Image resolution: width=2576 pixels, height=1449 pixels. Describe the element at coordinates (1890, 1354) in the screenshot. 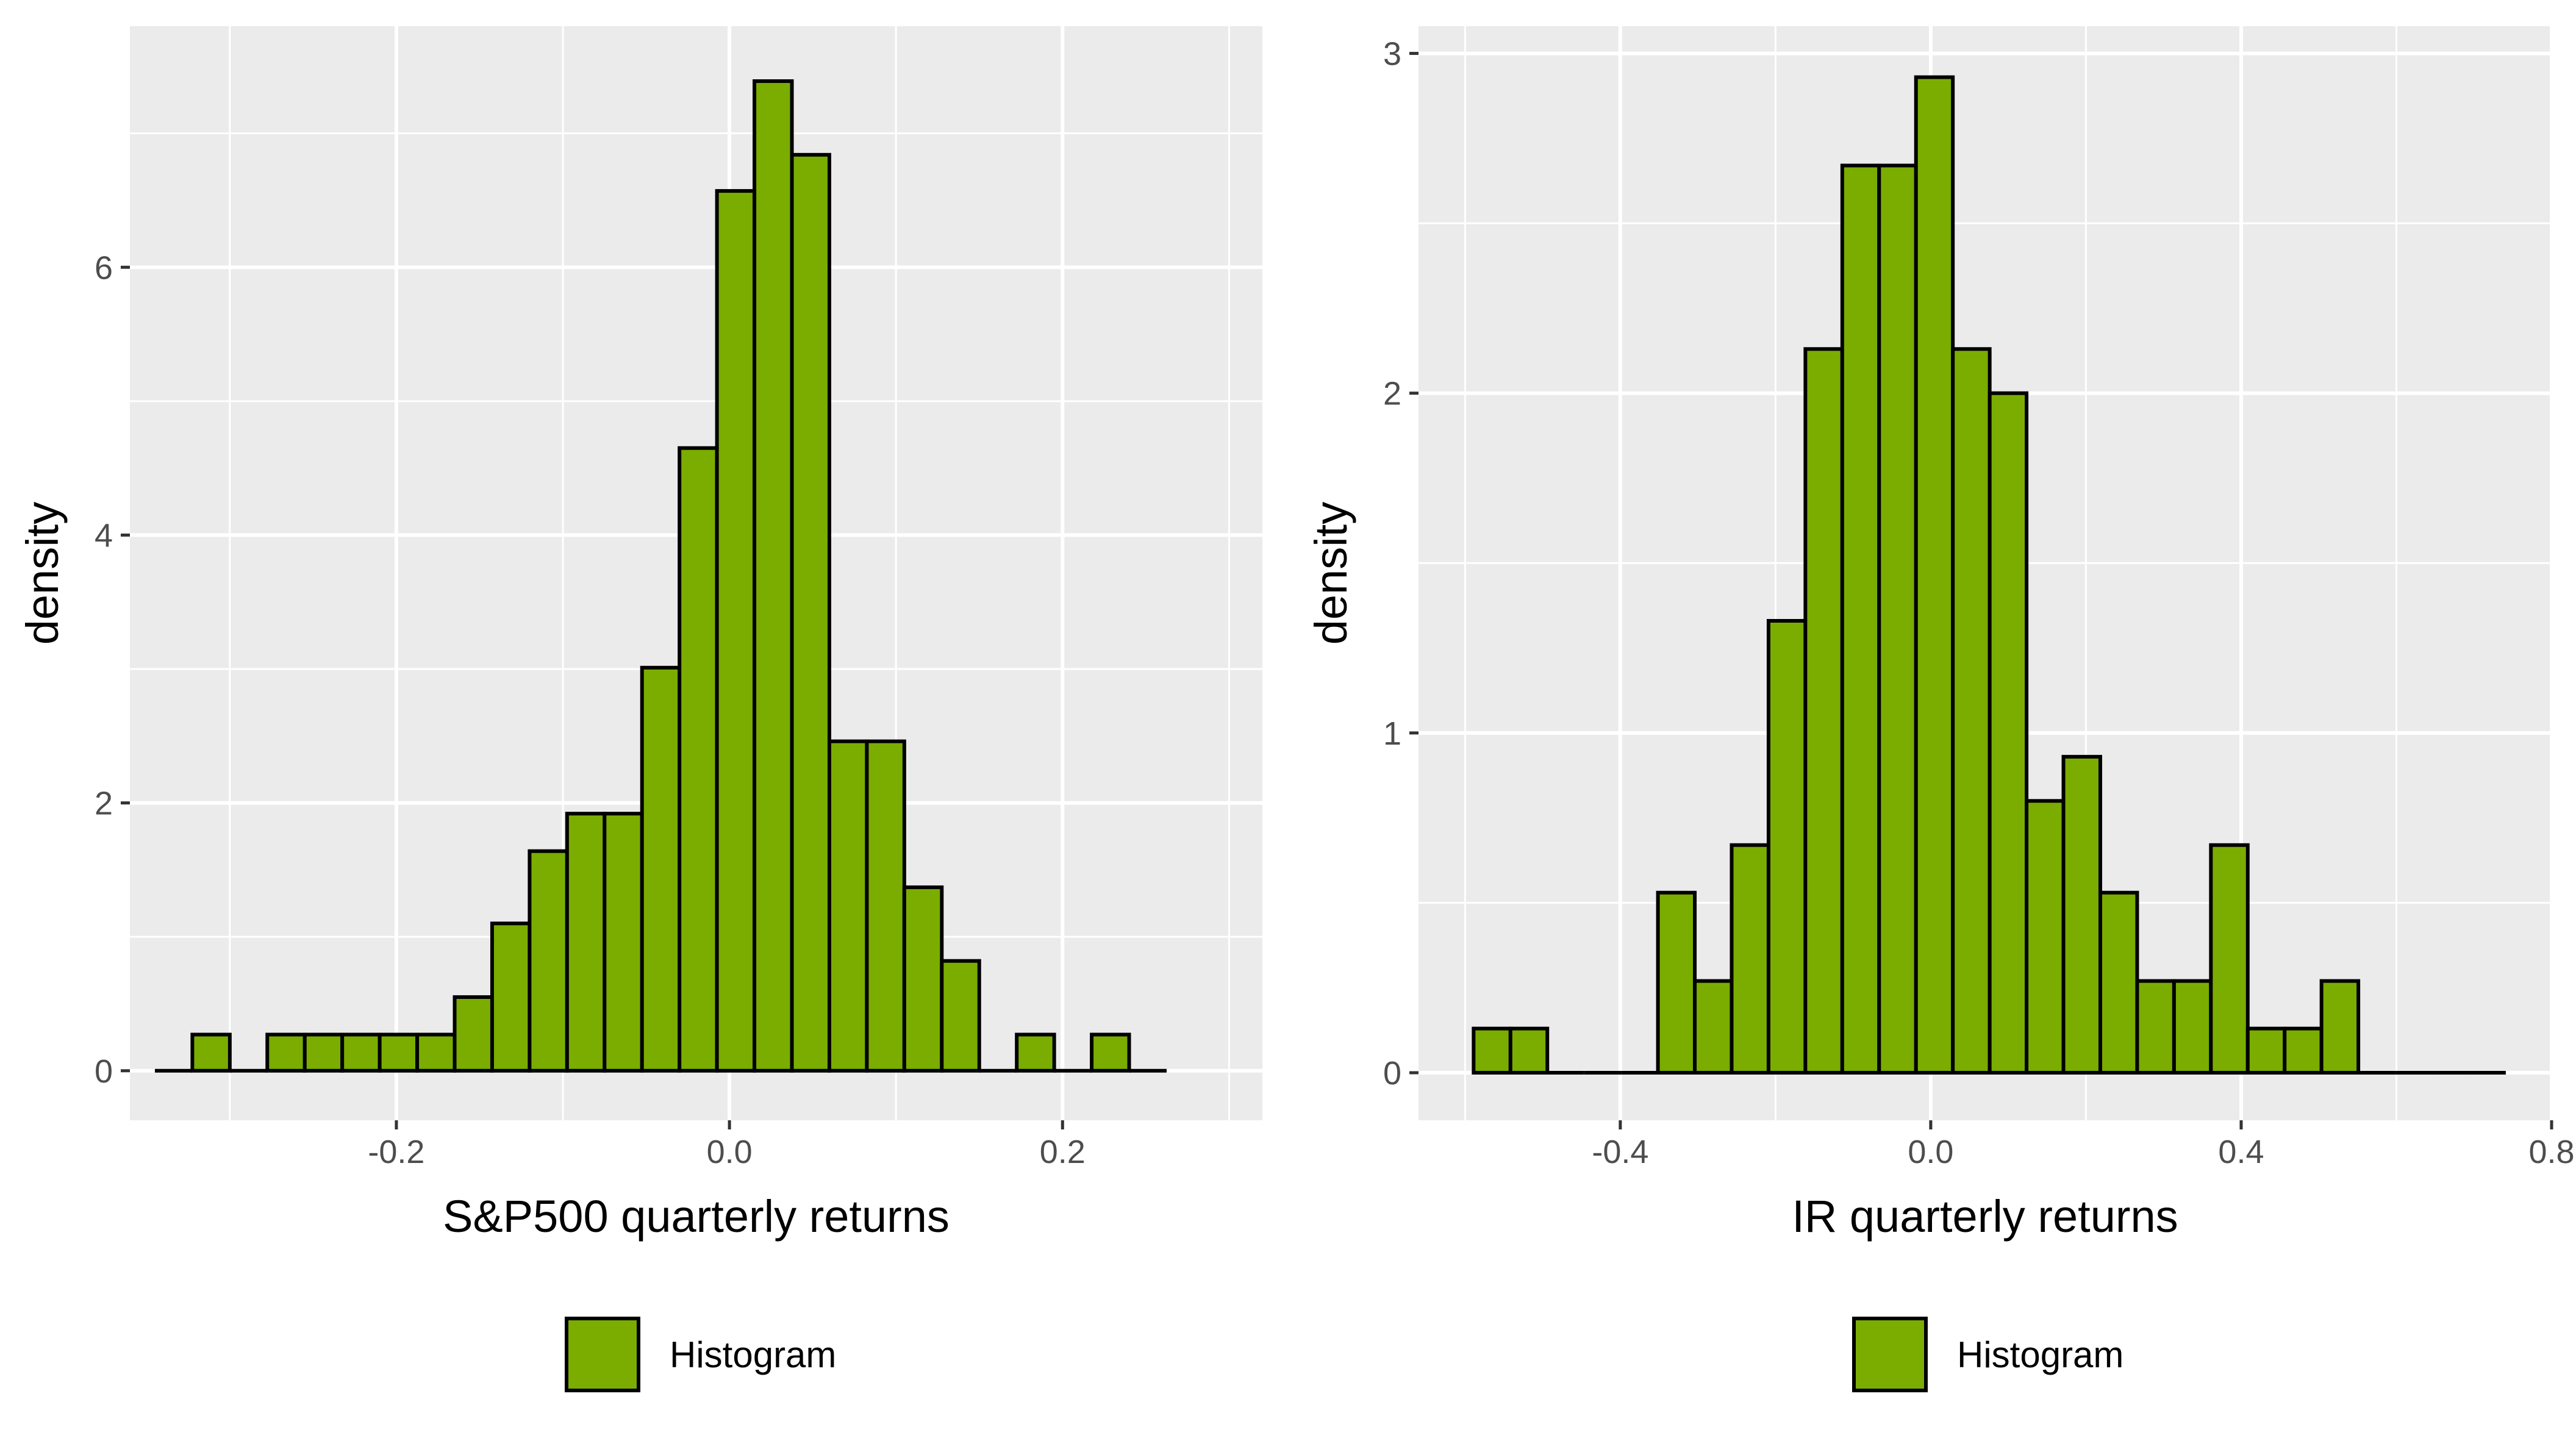

I see `ir-legend-key` at that location.